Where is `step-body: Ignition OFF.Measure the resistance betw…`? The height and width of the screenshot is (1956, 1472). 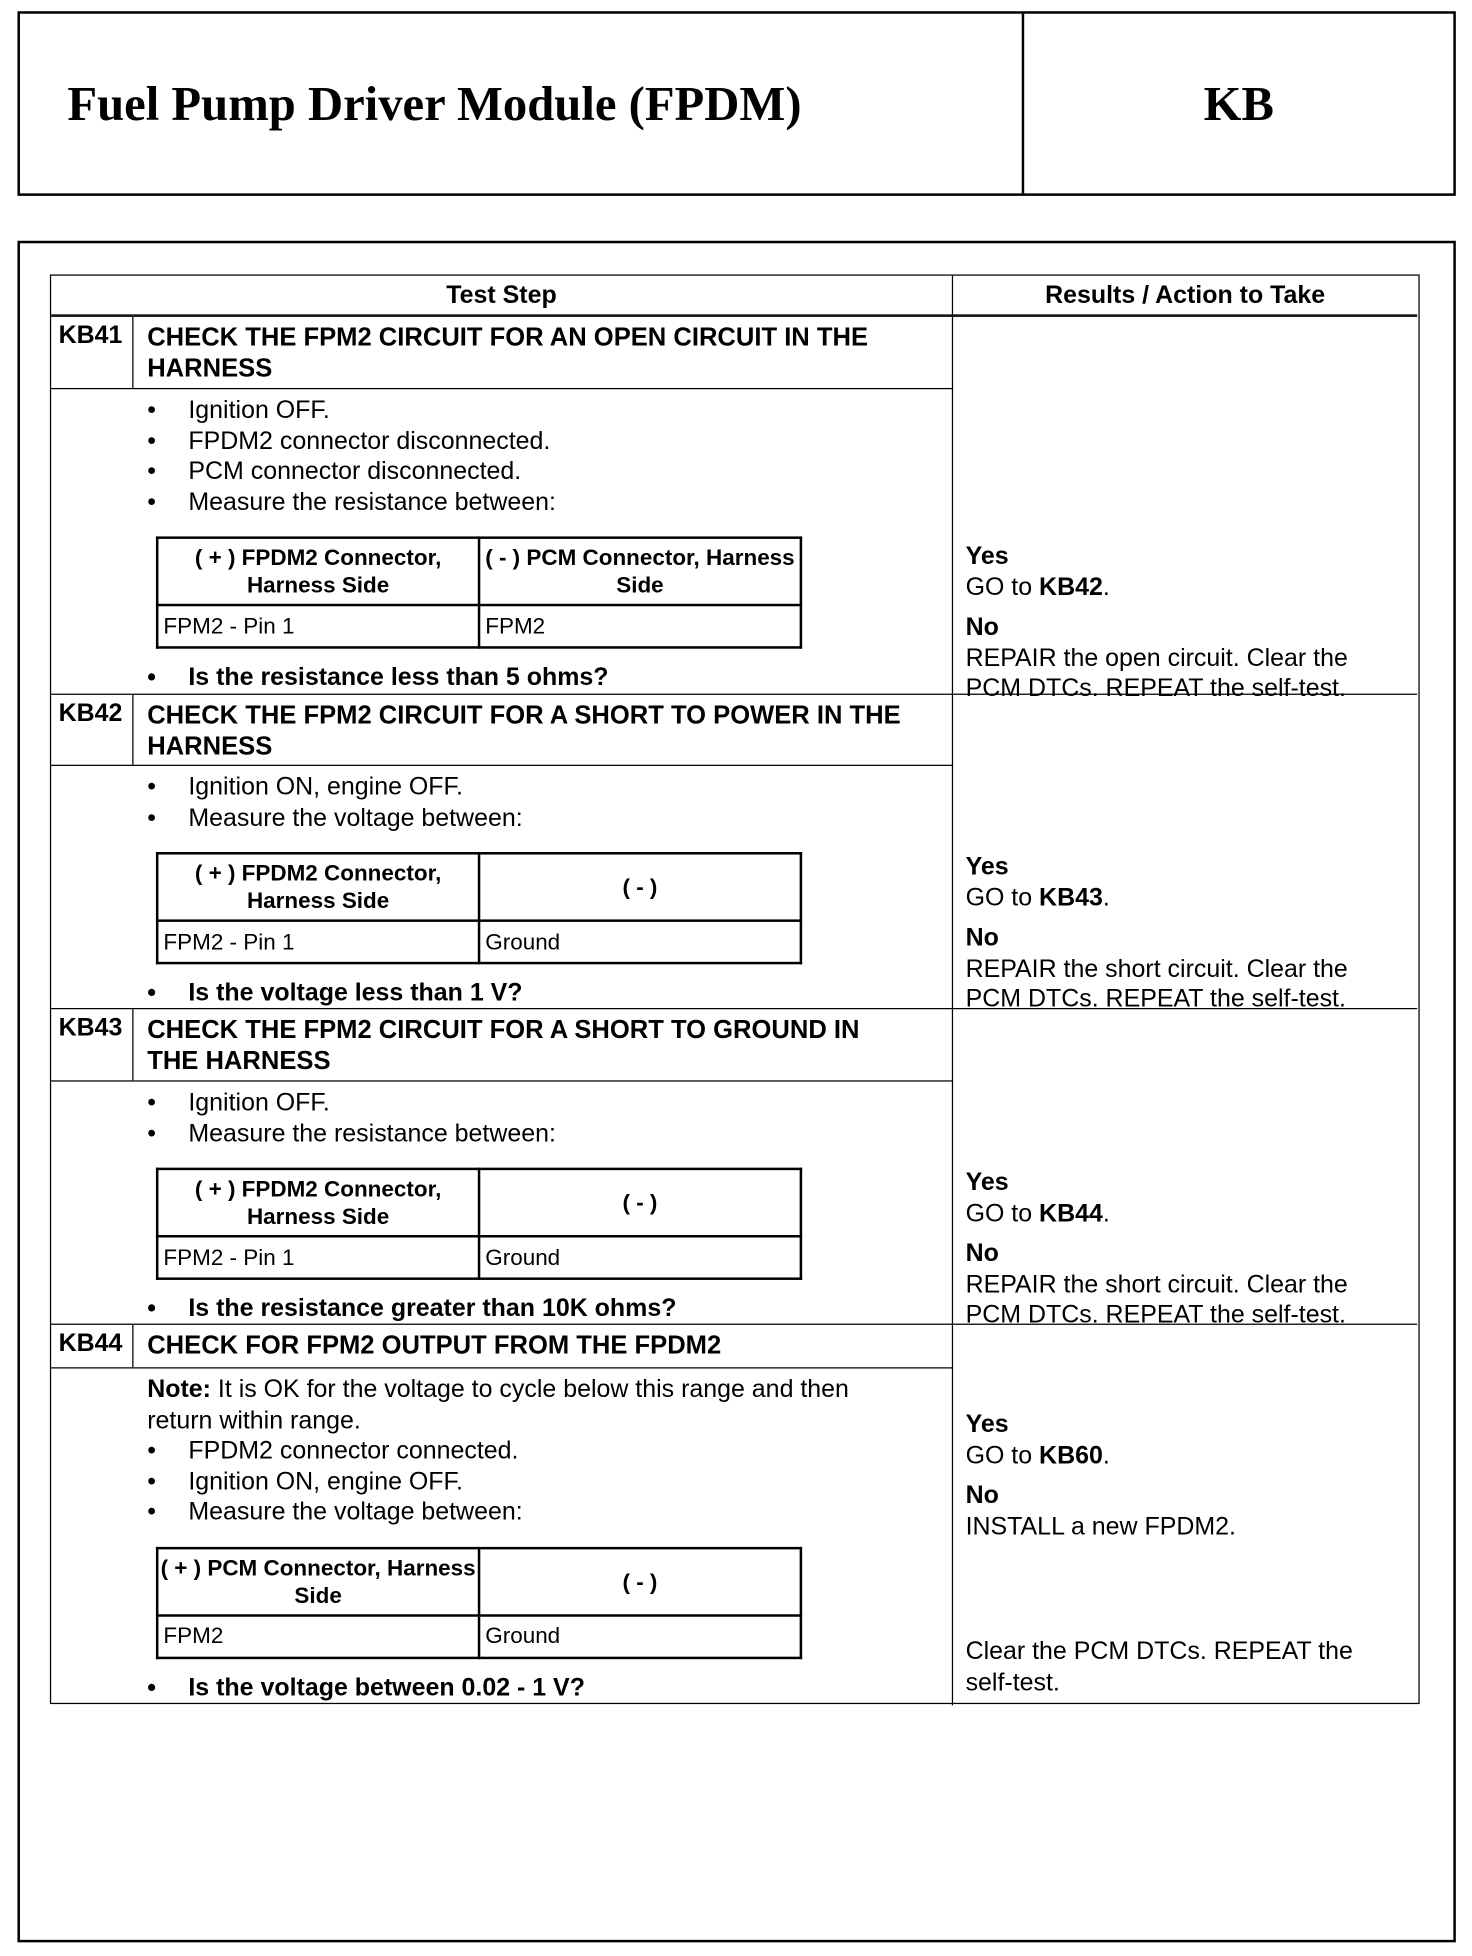 step-body: Ignition OFF.Measure the resistance betw… is located at coordinates (502, 1203).